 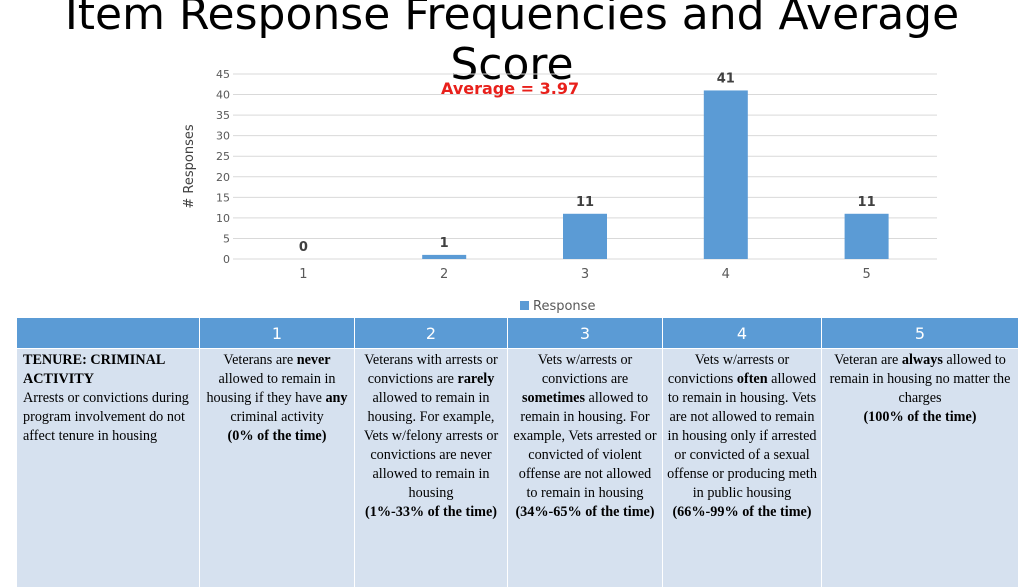 I want to click on legend-label: Response, so click(x=564, y=306).